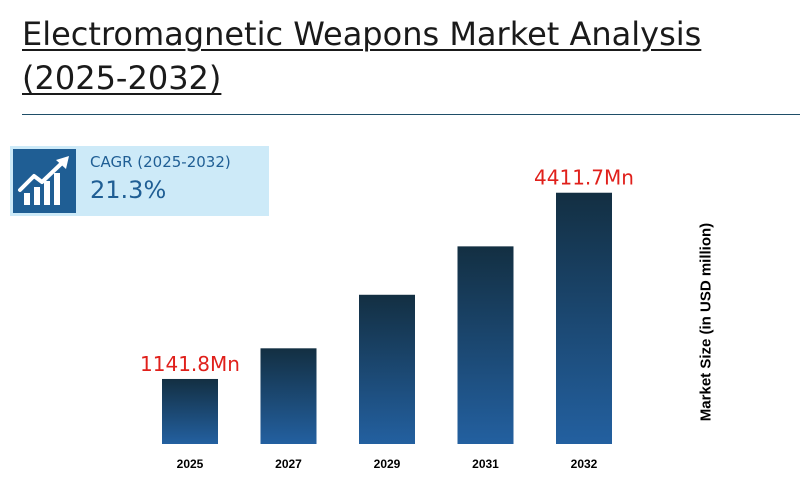  I want to click on bar-2027, so click(288, 396).